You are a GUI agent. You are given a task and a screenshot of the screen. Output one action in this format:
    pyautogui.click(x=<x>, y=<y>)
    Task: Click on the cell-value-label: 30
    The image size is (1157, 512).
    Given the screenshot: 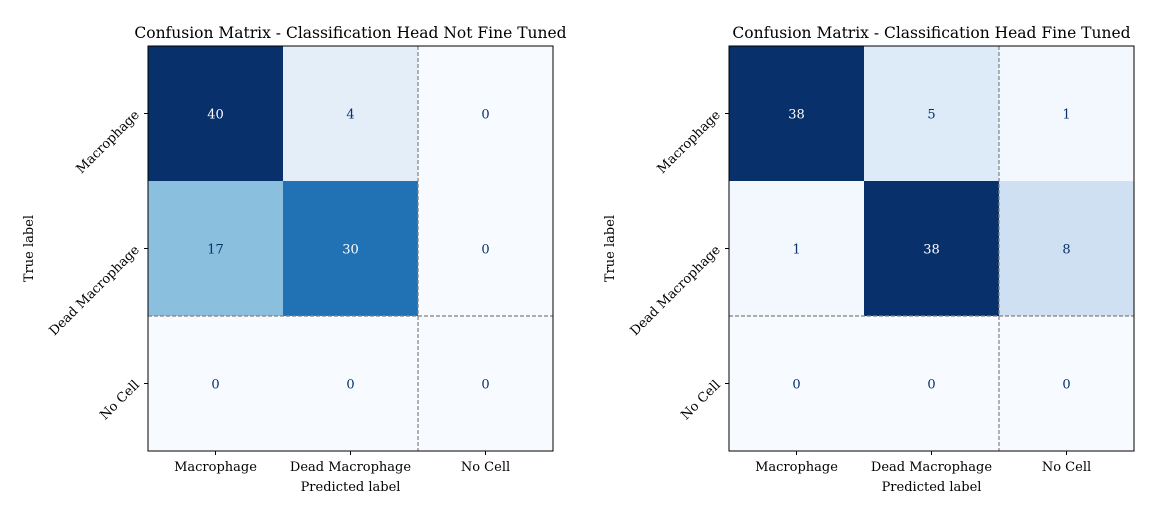 What is the action you would take?
    pyautogui.click(x=350, y=250)
    